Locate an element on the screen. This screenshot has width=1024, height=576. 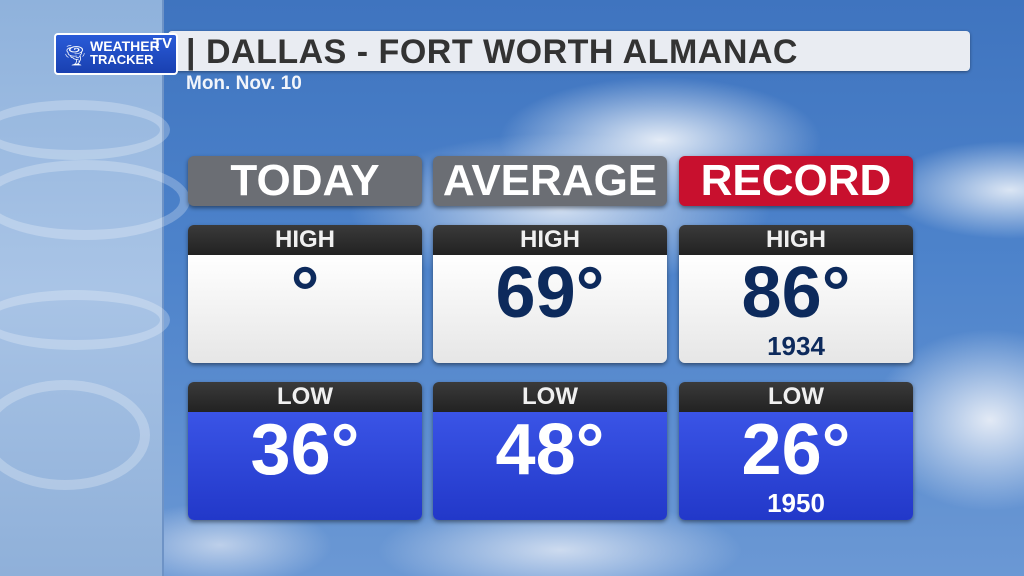
record-low-value: 26° is located at coordinates (796, 450).